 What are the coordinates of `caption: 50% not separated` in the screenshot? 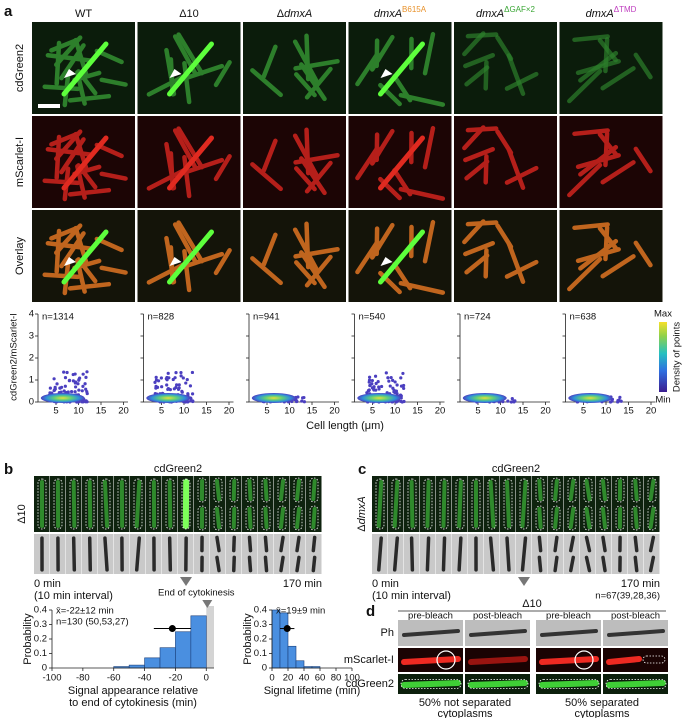 It's located at (465, 703).